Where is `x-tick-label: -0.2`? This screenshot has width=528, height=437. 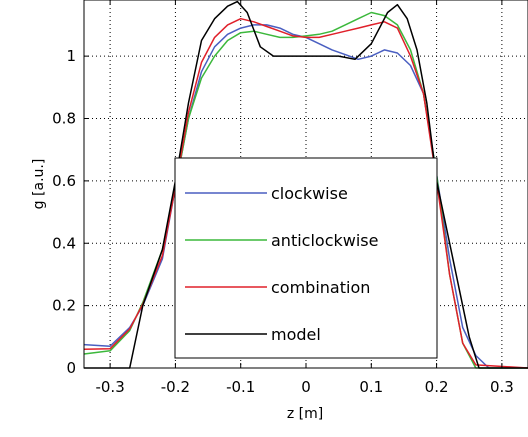
x-tick-label: -0.2 is located at coordinates (175, 387).